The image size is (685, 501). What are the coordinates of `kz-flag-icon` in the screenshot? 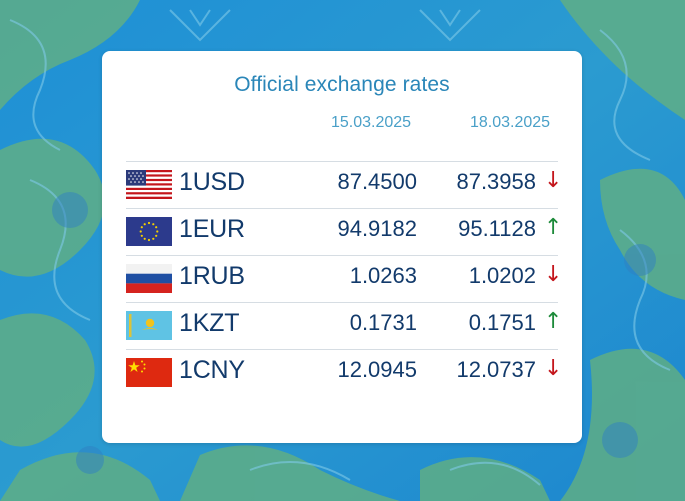 It's located at (149, 325).